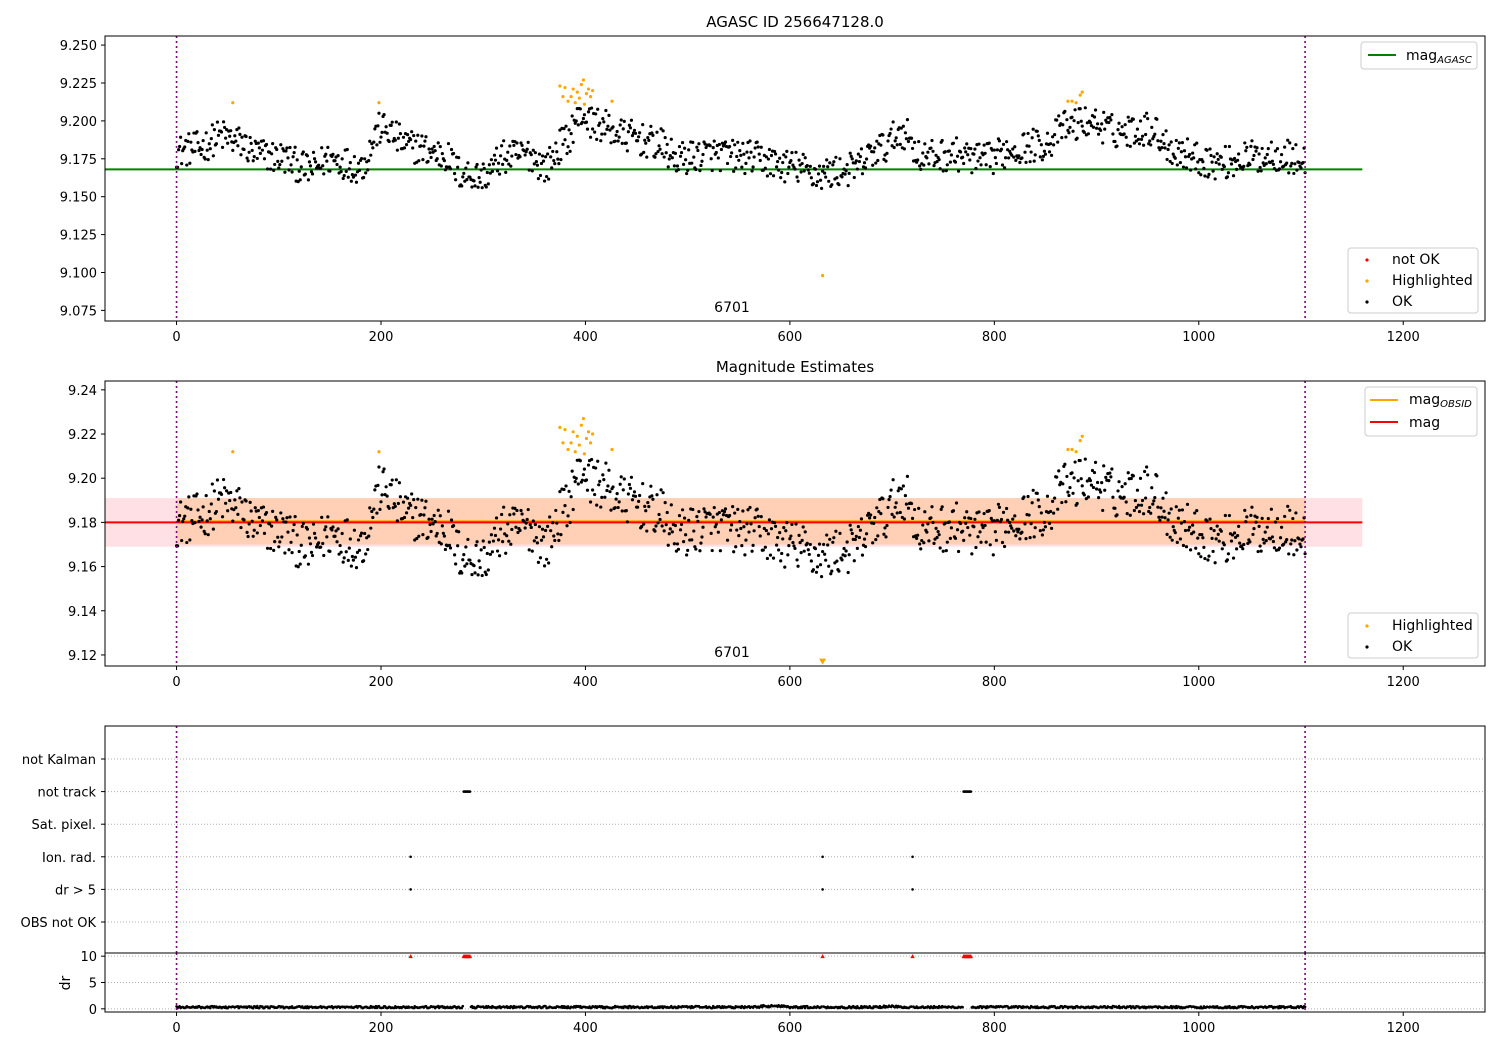  Describe the element at coordinates (1421, 411) in the screenshot. I see `panel-magnitude-legend-top: magOBSID mag` at that location.